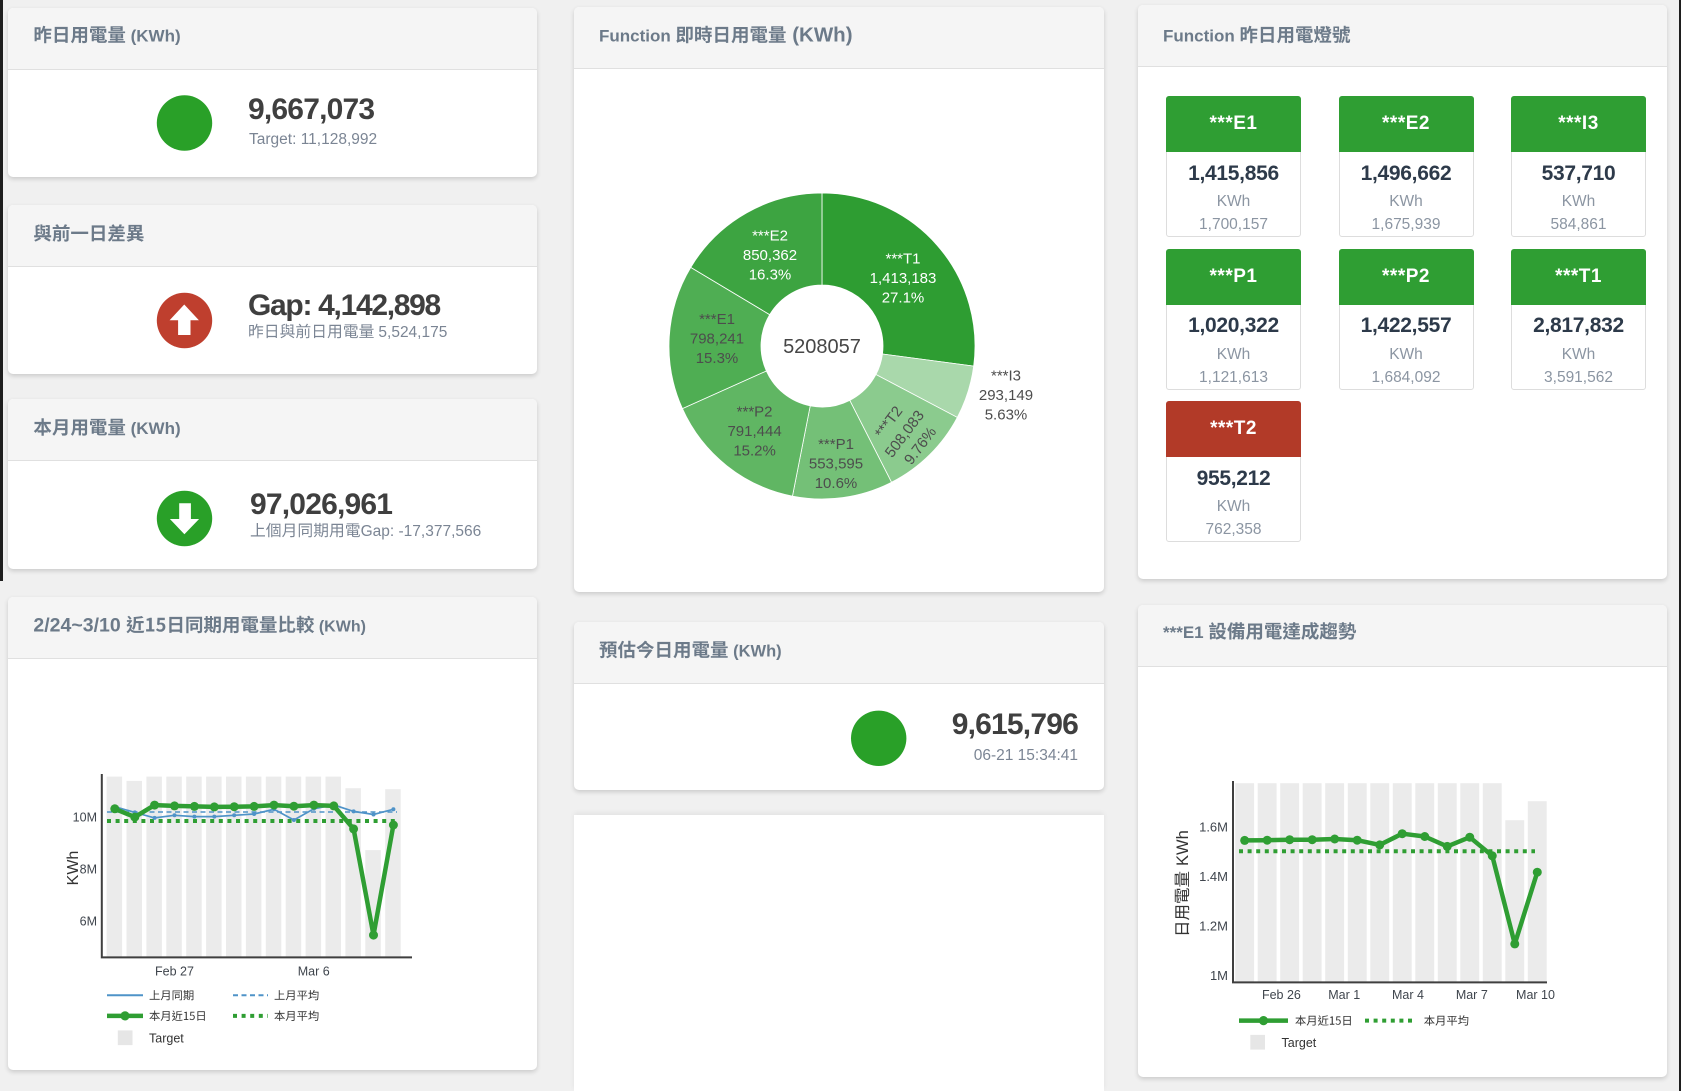  I want to click on svg-text: 1.2M, so click(1213, 926).